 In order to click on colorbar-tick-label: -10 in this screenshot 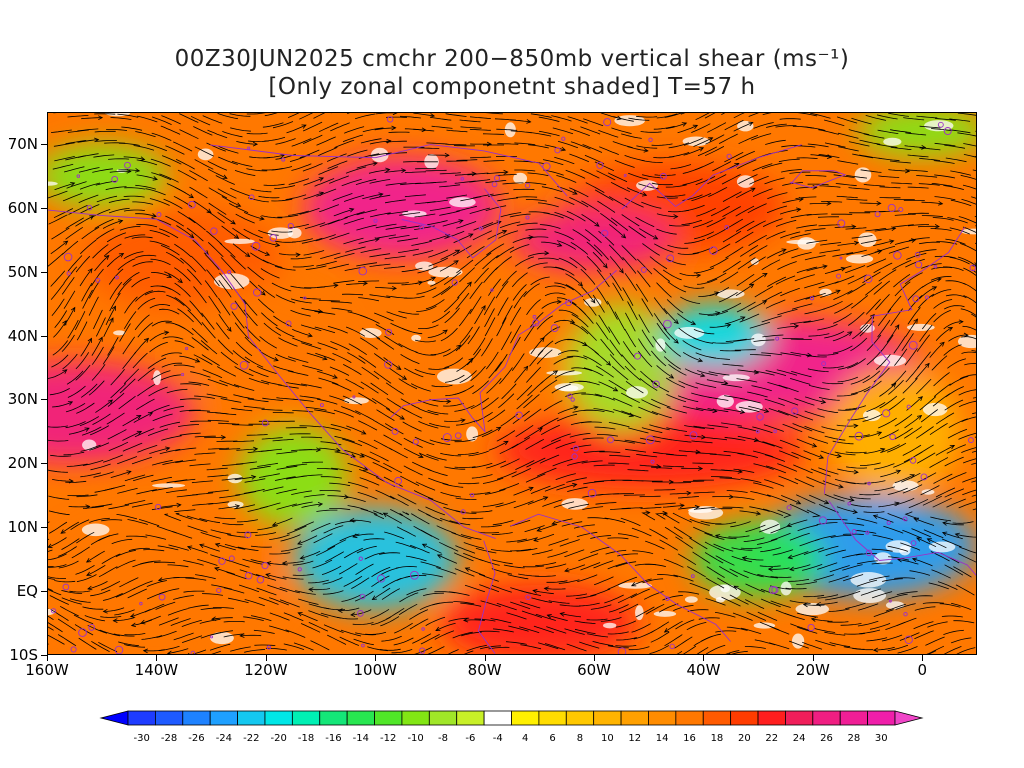, I will do `click(415, 738)`.